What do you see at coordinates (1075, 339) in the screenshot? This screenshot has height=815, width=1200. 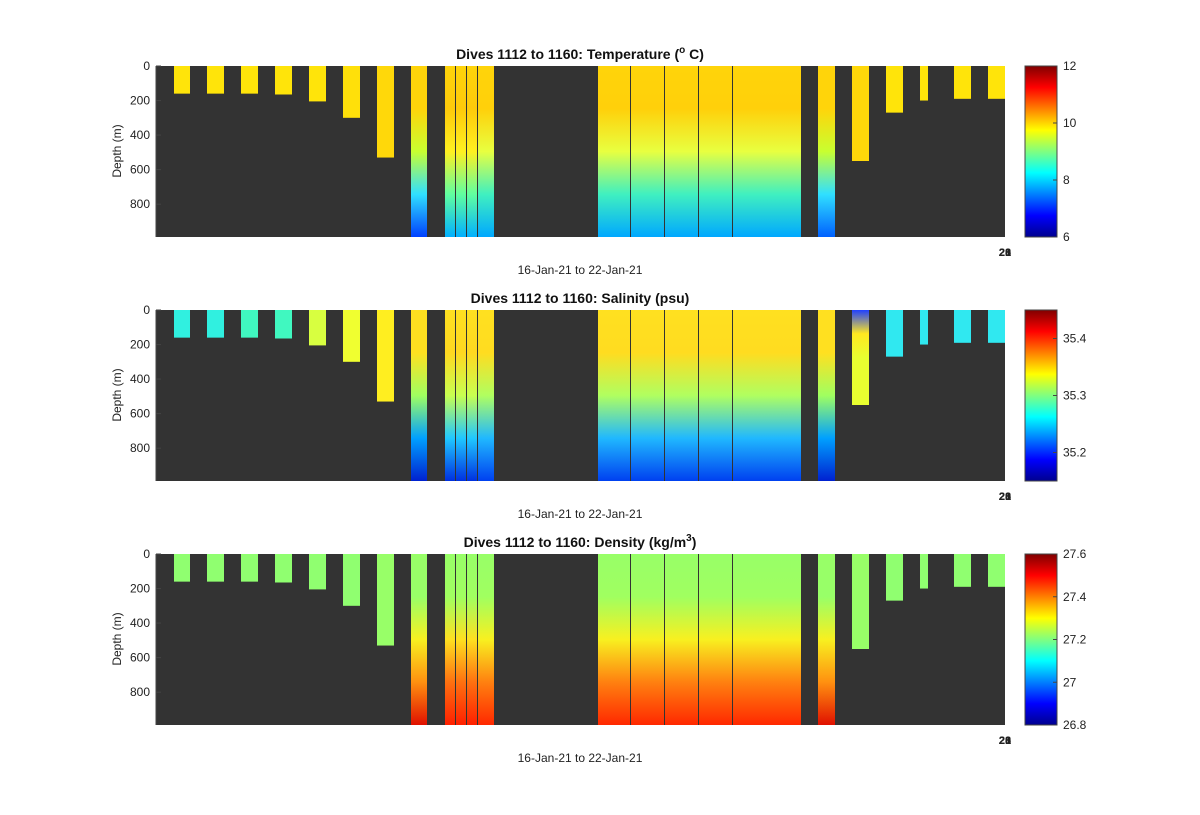 I see `colorbar-tick-label: 35.4` at bounding box center [1075, 339].